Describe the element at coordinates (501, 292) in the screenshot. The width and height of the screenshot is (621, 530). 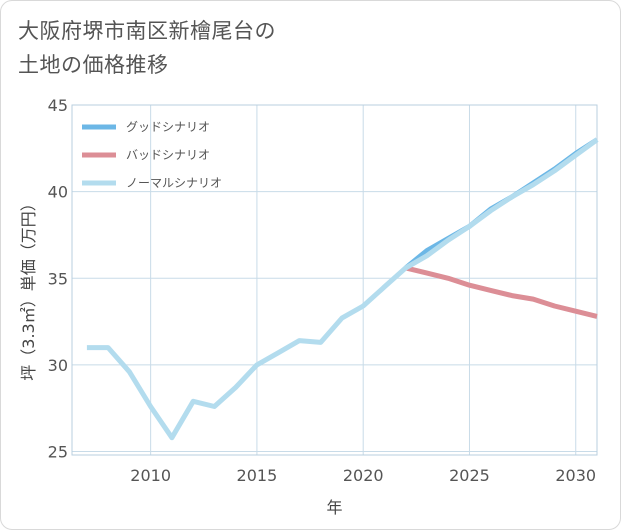
I see `series-line-bad` at that location.